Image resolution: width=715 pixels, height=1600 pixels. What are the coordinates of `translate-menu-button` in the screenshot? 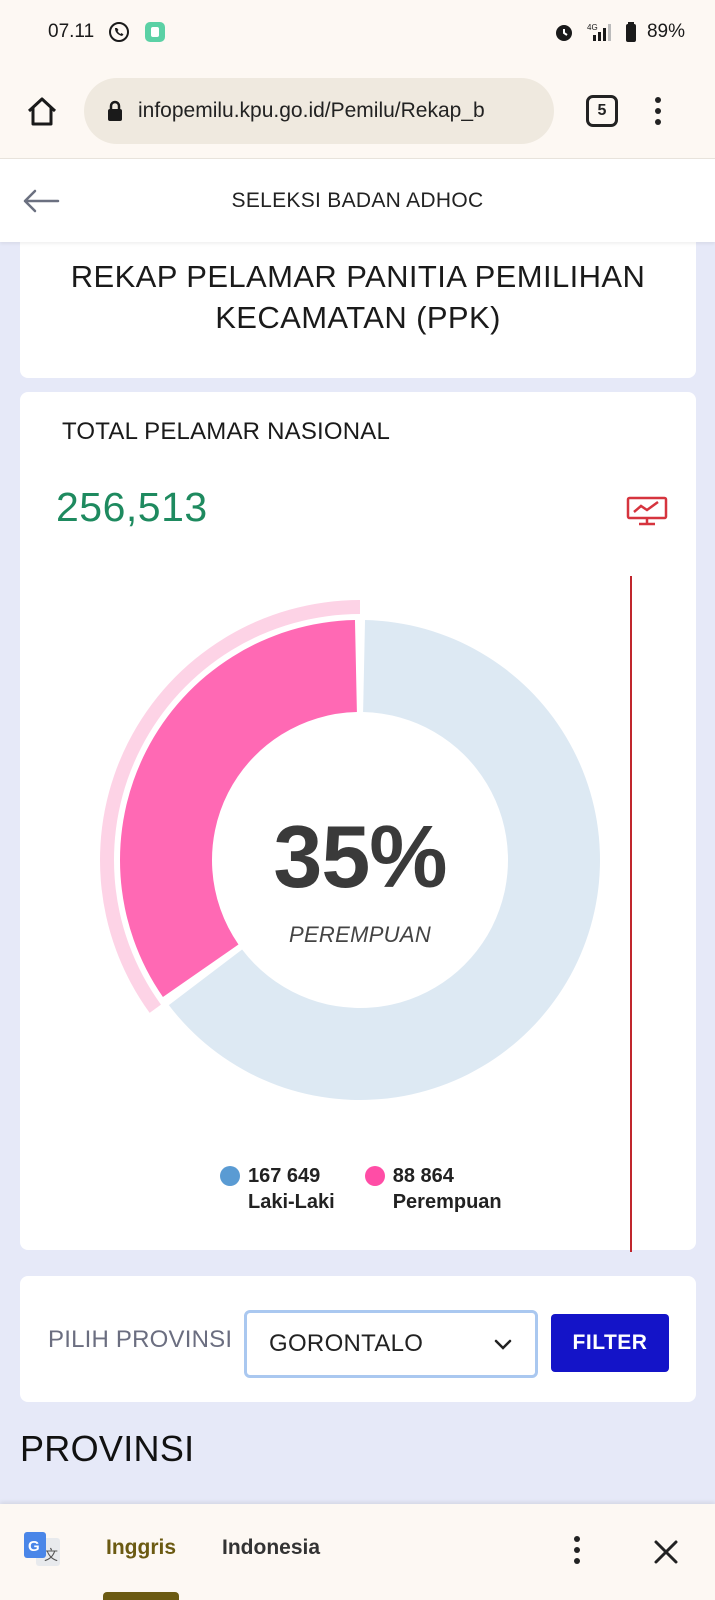 It's located at (577, 1550).